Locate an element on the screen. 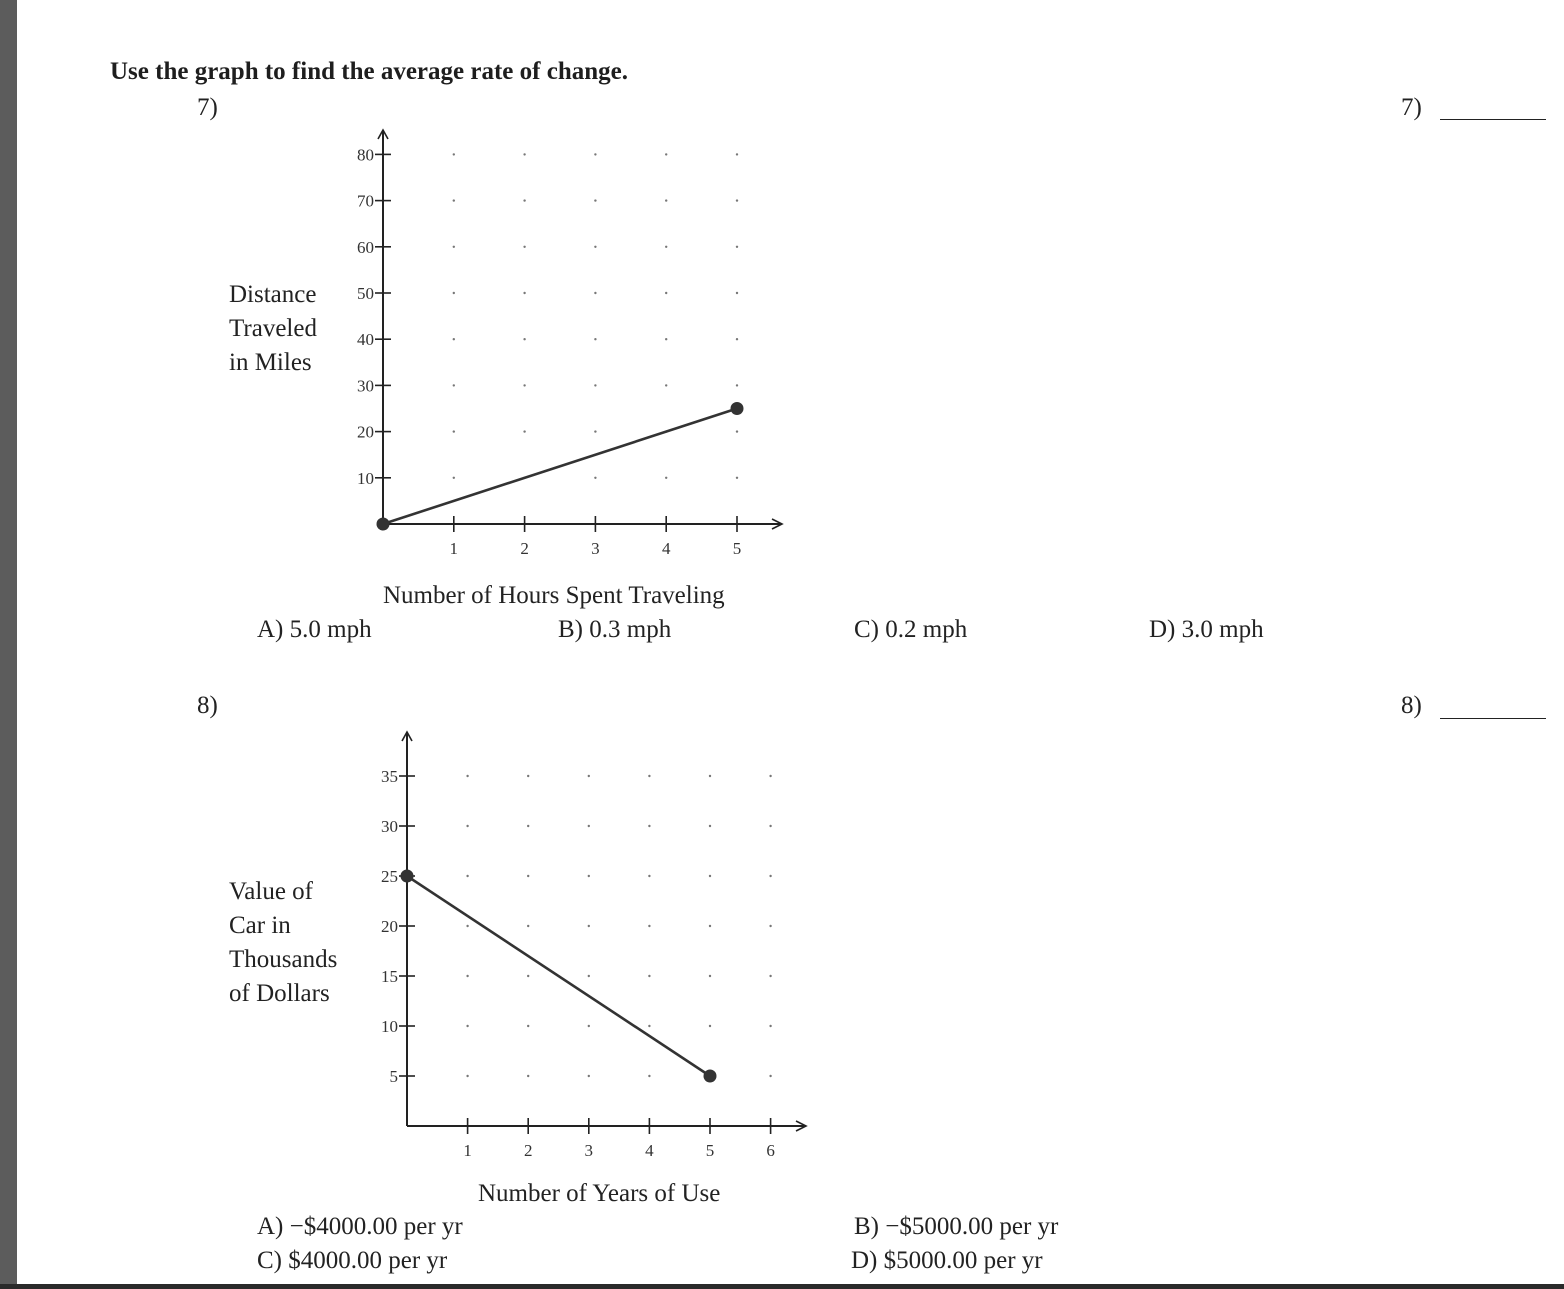 The width and height of the screenshot is (1564, 1289). question-7-choice-d: D) 3.0 mph is located at coordinates (1206, 629).